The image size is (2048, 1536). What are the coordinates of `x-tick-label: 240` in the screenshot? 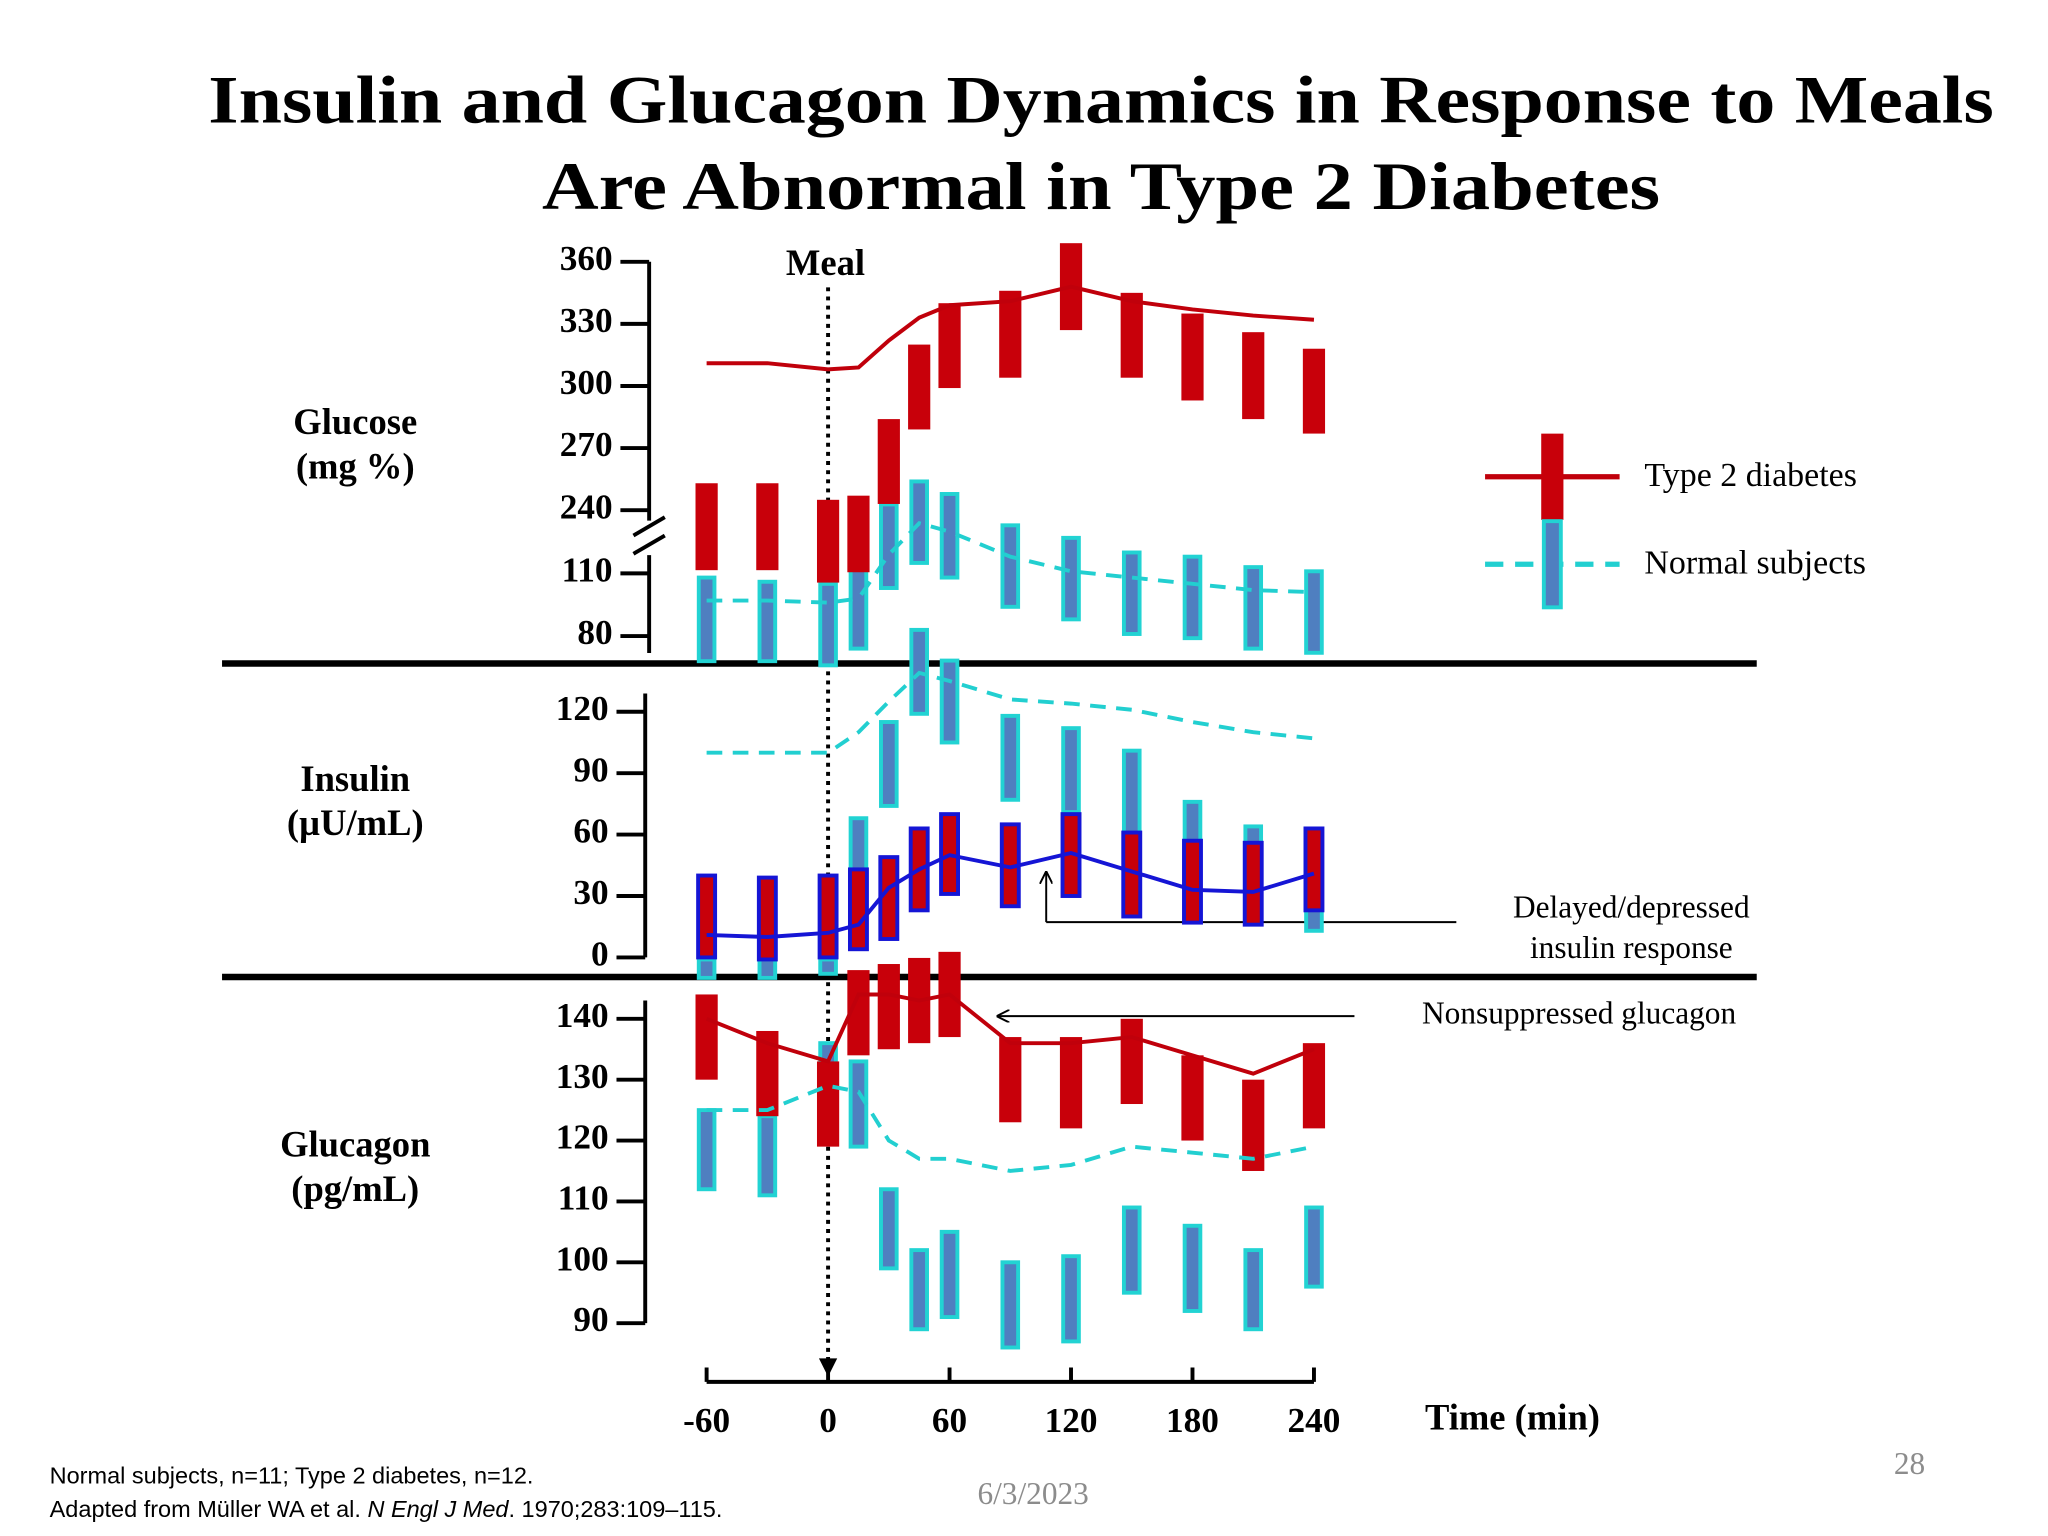 It's located at (1314, 1420).